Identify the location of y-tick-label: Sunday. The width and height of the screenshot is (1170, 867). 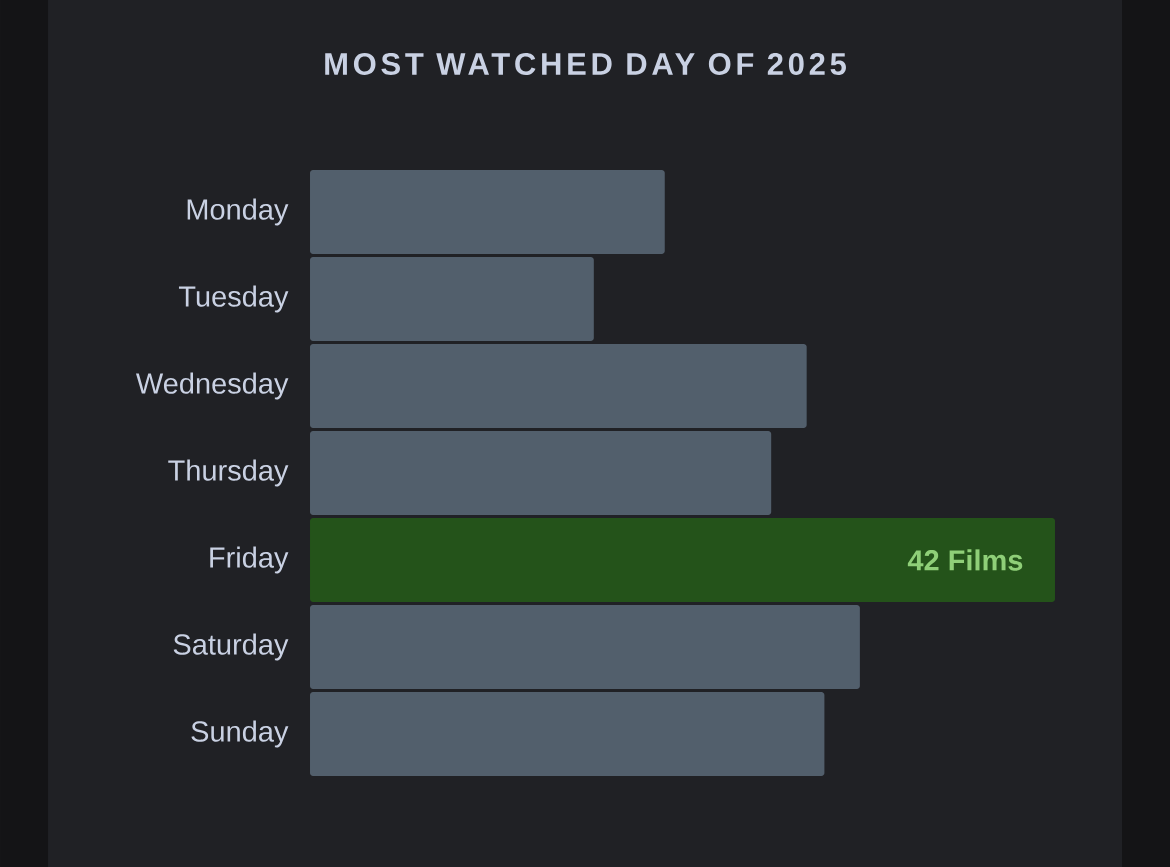
(240, 734).